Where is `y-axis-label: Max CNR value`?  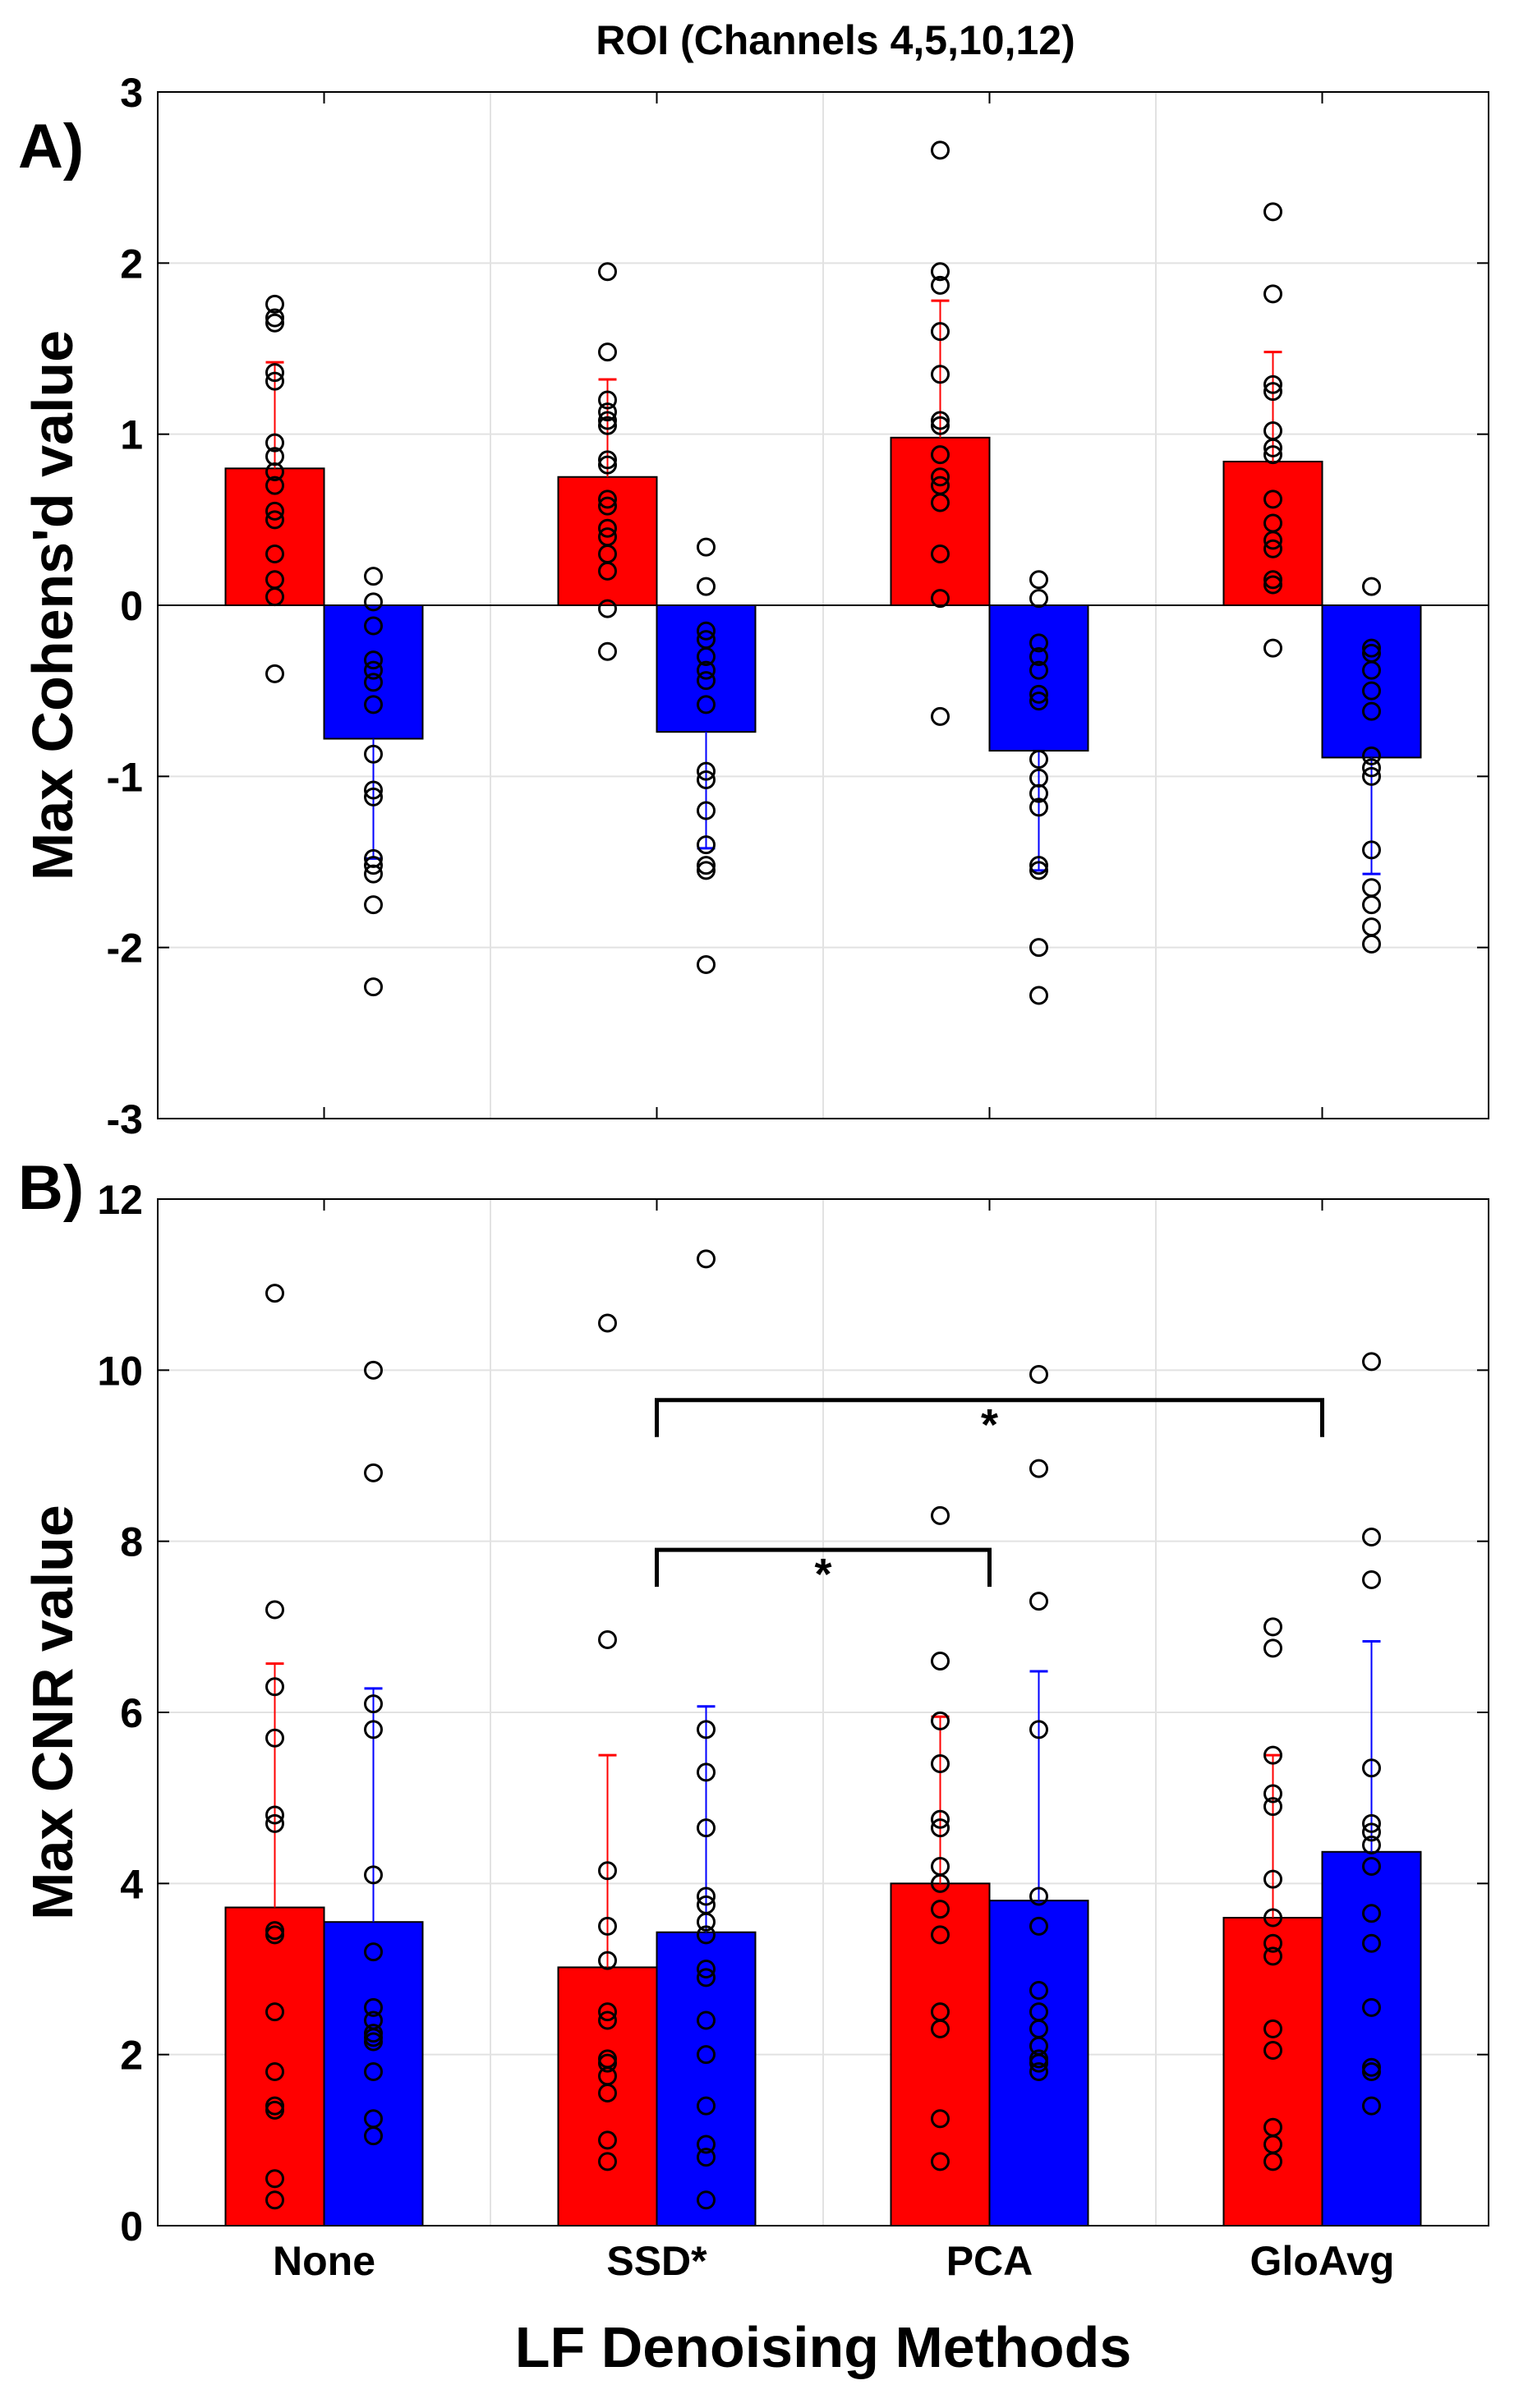
y-axis-label: Max CNR value is located at coordinates (53, 1713).